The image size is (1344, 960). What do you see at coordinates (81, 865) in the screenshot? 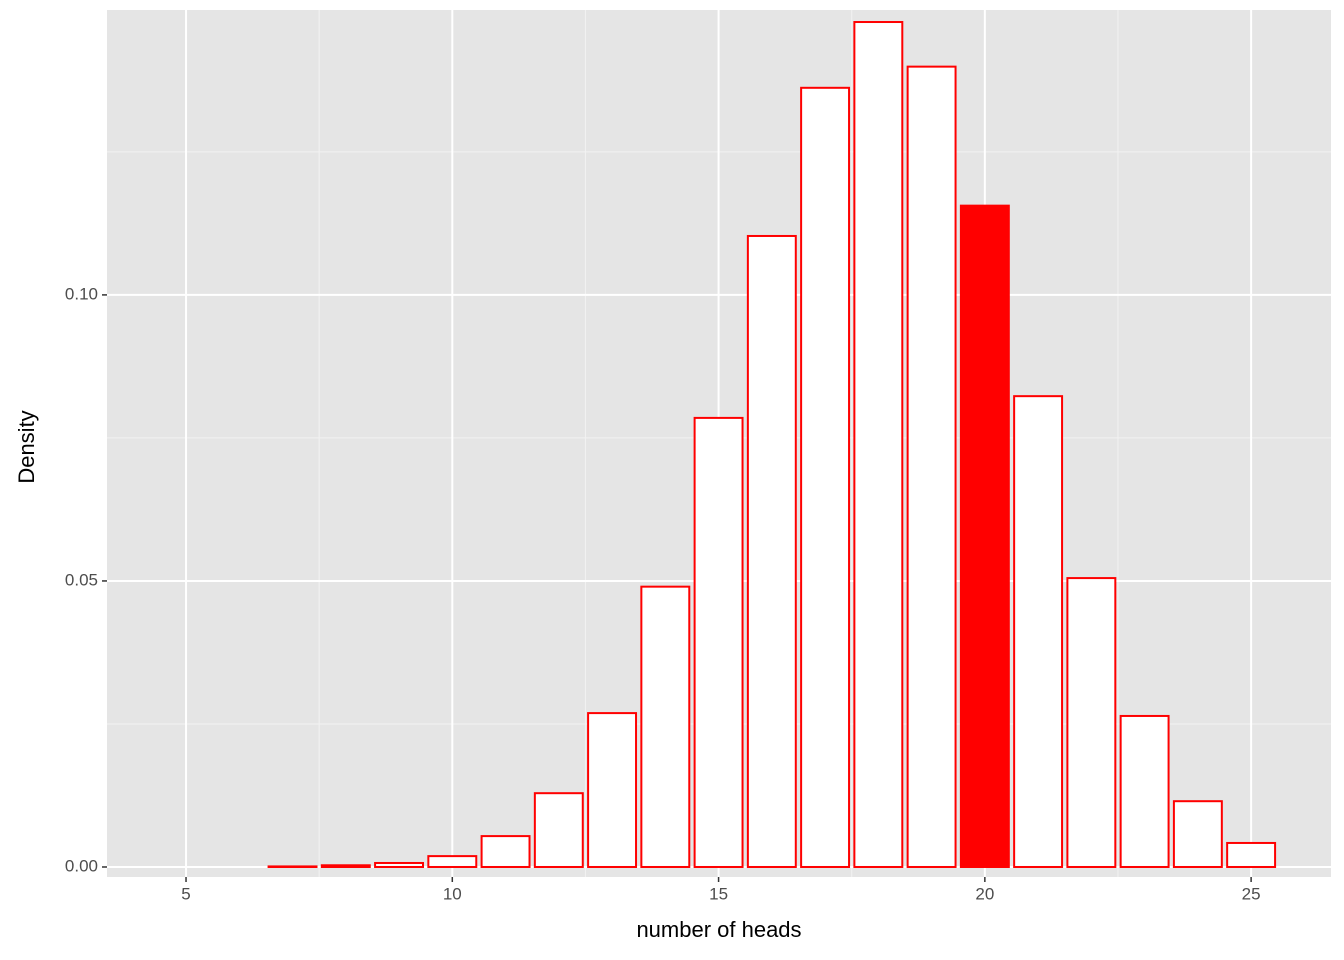
I see `y-tick-label: 0.00` at bounding box center [81, 865].